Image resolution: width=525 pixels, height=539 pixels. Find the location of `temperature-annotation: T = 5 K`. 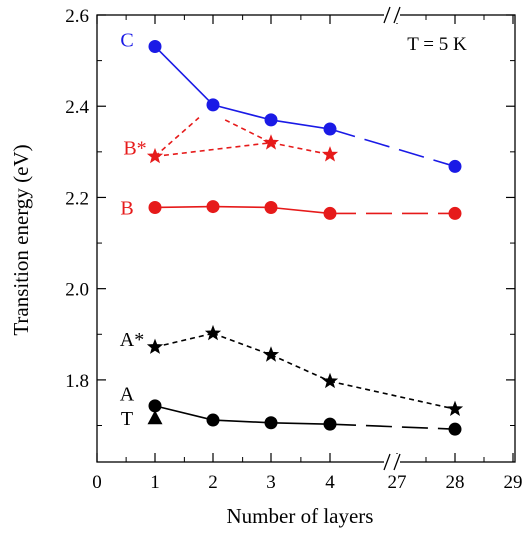

temperature-annotation: T = 5 K is located at coordinates (437, 44).